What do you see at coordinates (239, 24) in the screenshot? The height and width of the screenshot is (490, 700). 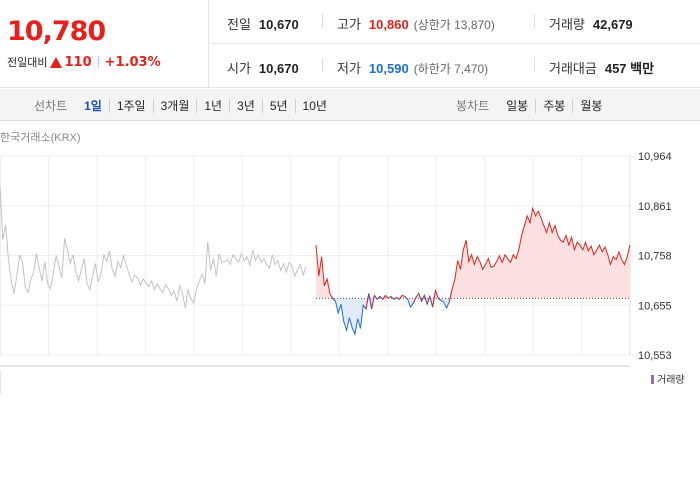 I see `stat-label: 전일` at bounding box center [239, 24].